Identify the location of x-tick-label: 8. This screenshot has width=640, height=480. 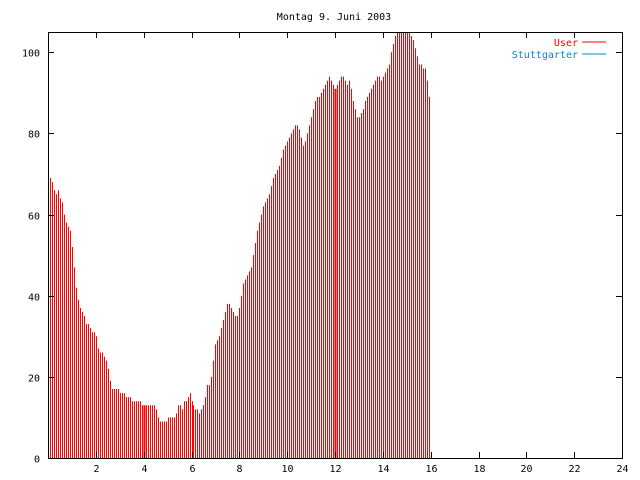
(239, 469).